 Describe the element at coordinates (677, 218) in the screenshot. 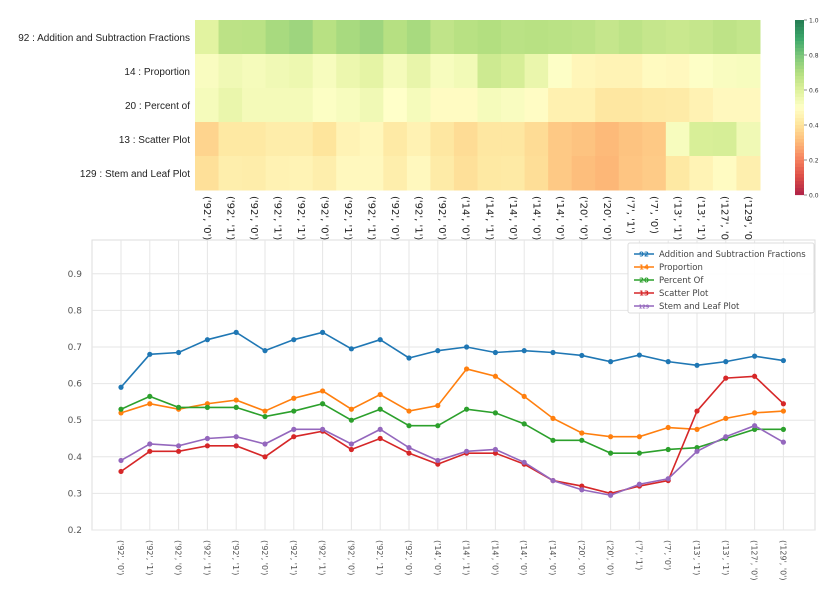

I see `column-label: ('13', '1')` at that location.